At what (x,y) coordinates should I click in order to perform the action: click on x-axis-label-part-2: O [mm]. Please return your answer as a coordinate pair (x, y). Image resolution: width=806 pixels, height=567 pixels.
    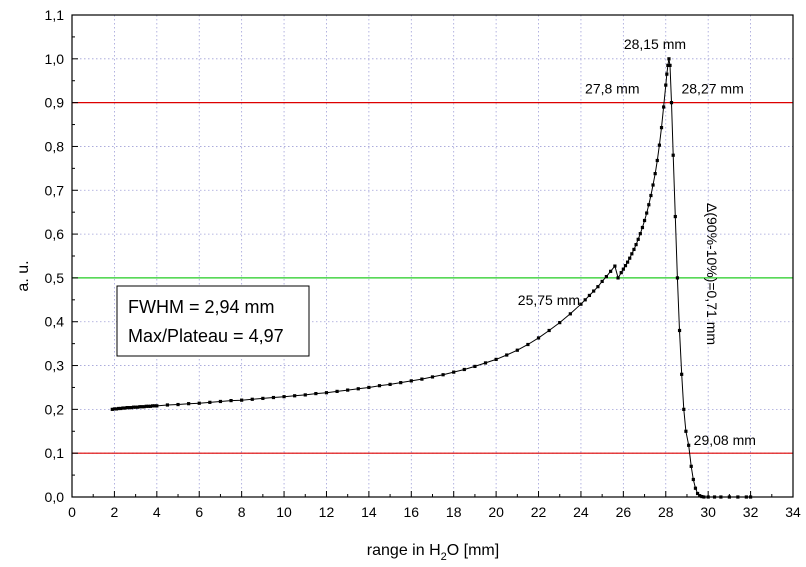
    Looking at the image, I should click on (473, 550).